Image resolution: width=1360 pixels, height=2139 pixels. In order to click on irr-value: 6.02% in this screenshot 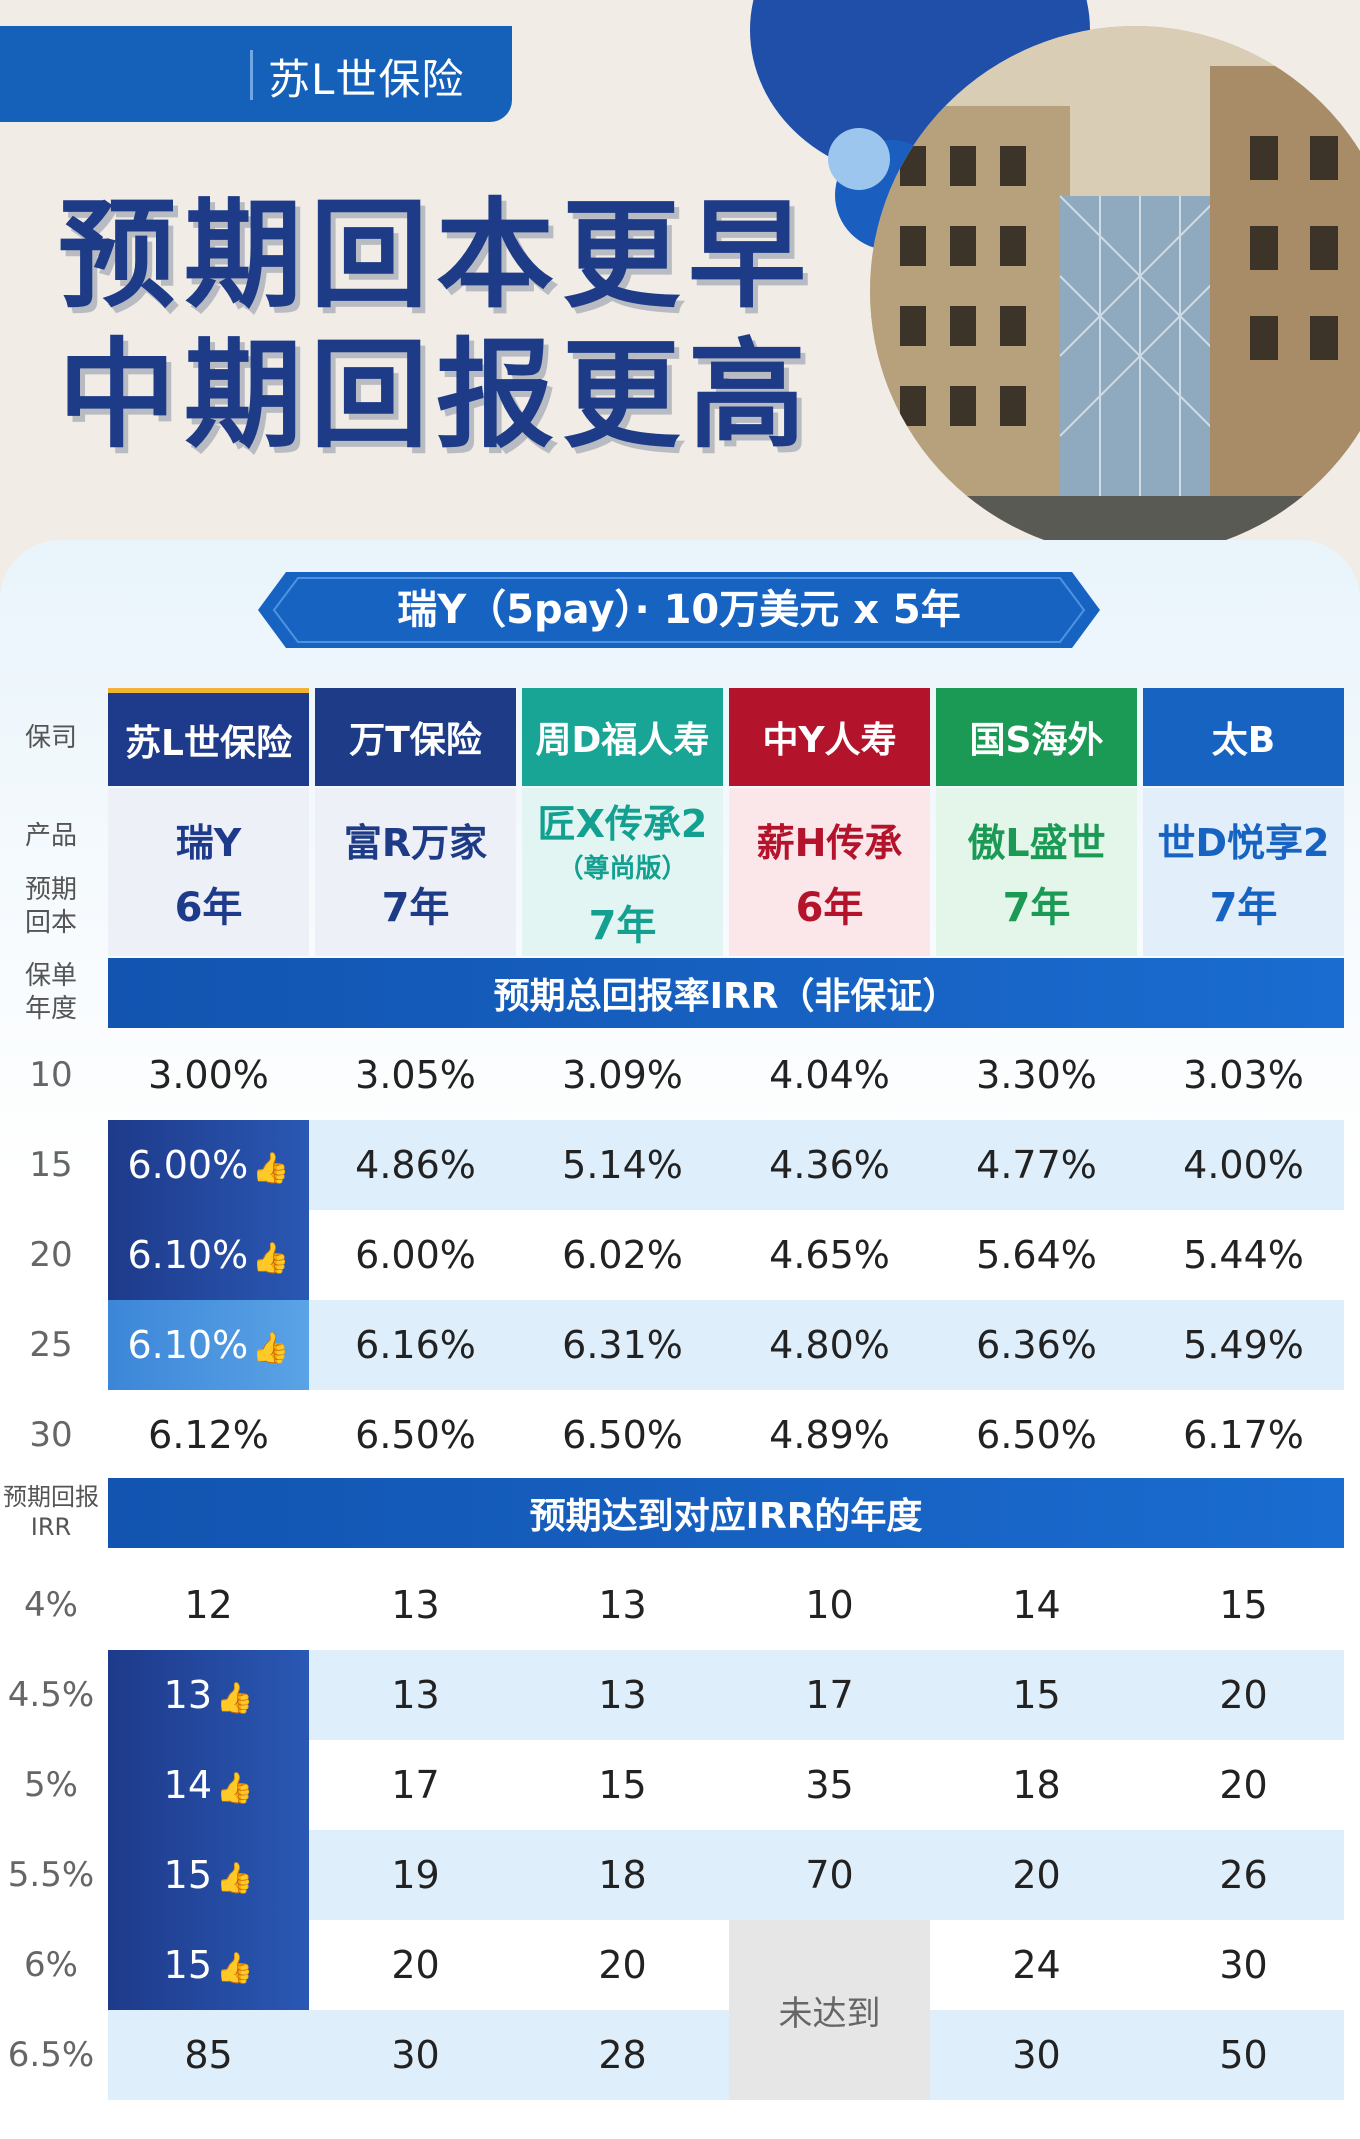, I will do `click(622, 1255)`.